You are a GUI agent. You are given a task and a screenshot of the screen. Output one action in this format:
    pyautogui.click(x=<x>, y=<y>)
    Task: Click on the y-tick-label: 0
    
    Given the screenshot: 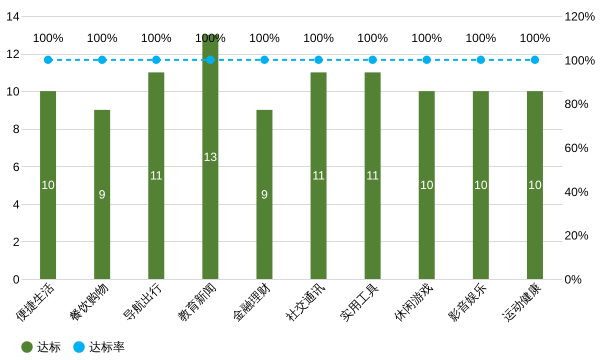 What is the action you would take?
    pyautogui.click(x=16, y=279)
    